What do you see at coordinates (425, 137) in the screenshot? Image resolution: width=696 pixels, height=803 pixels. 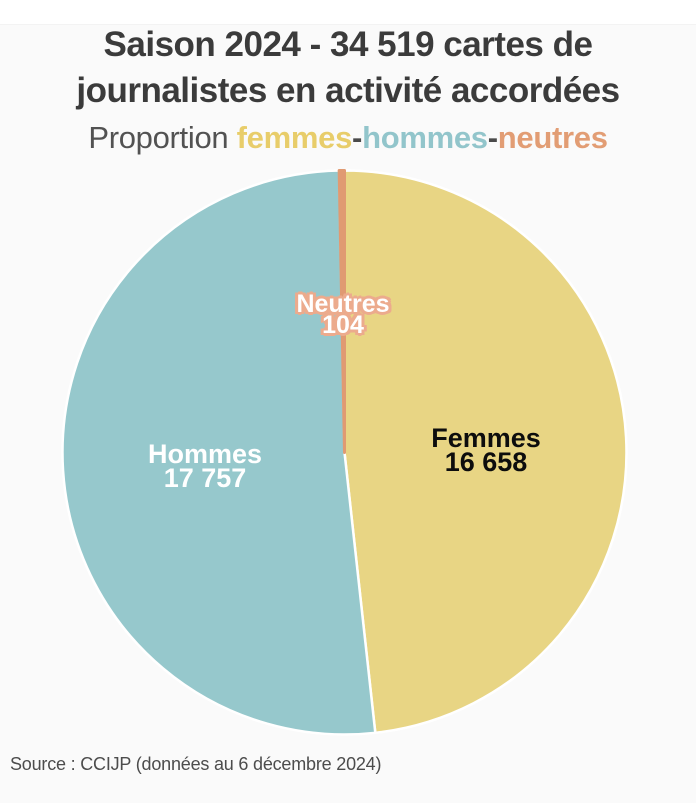 I see `subtitle-segment: hommes` at bounding box center [425, 137].